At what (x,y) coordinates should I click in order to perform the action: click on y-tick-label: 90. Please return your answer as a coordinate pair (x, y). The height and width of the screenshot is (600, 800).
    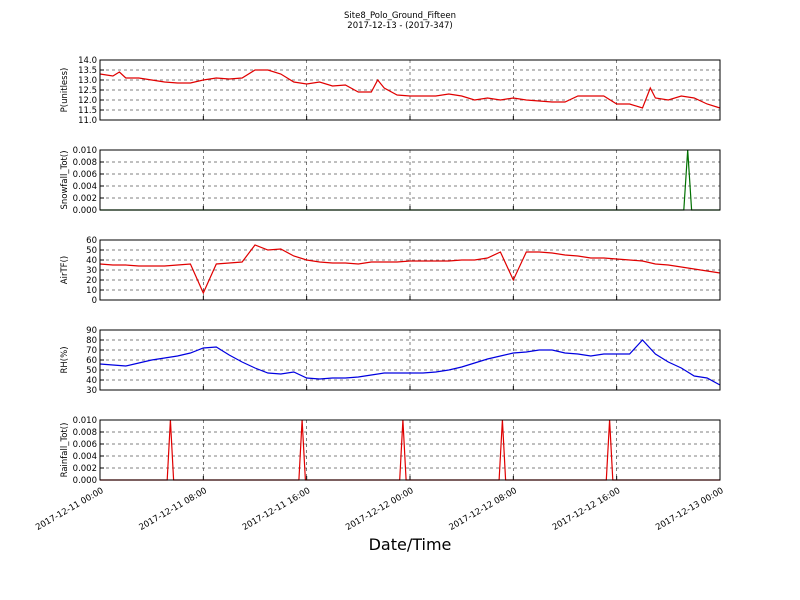
    Looking at the image, I should click on (91, 331).